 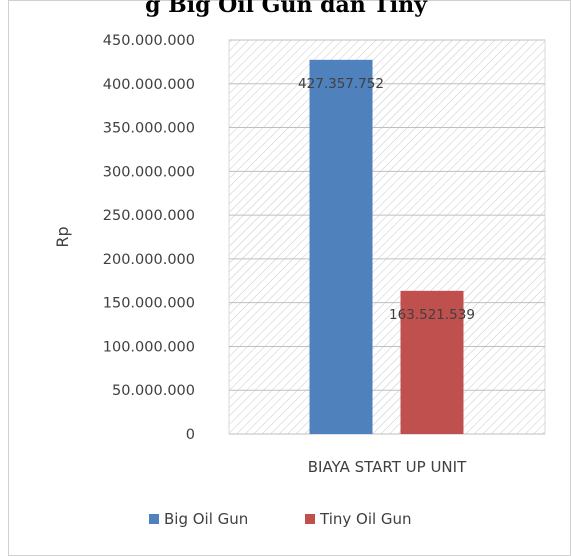 What do you see at coordinates (341, 84) in the screenshot?
I see `data-label-big-oil-gun: 427.357.752` at bounding box center [341, 84].